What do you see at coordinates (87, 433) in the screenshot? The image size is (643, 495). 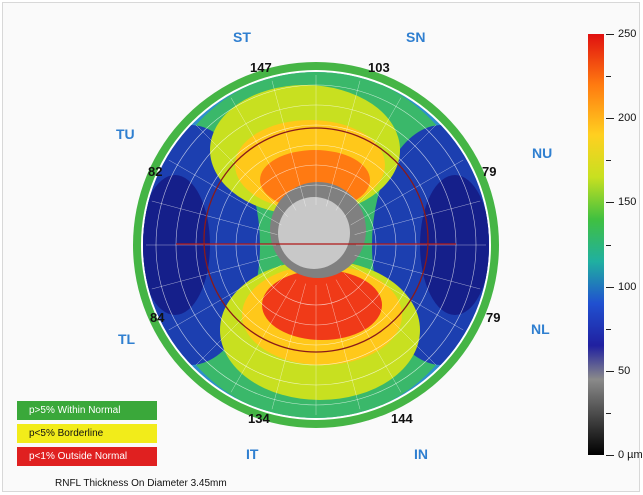 I see `legend-borderline: p<5% Borderline` at bounding box center [87, 433].